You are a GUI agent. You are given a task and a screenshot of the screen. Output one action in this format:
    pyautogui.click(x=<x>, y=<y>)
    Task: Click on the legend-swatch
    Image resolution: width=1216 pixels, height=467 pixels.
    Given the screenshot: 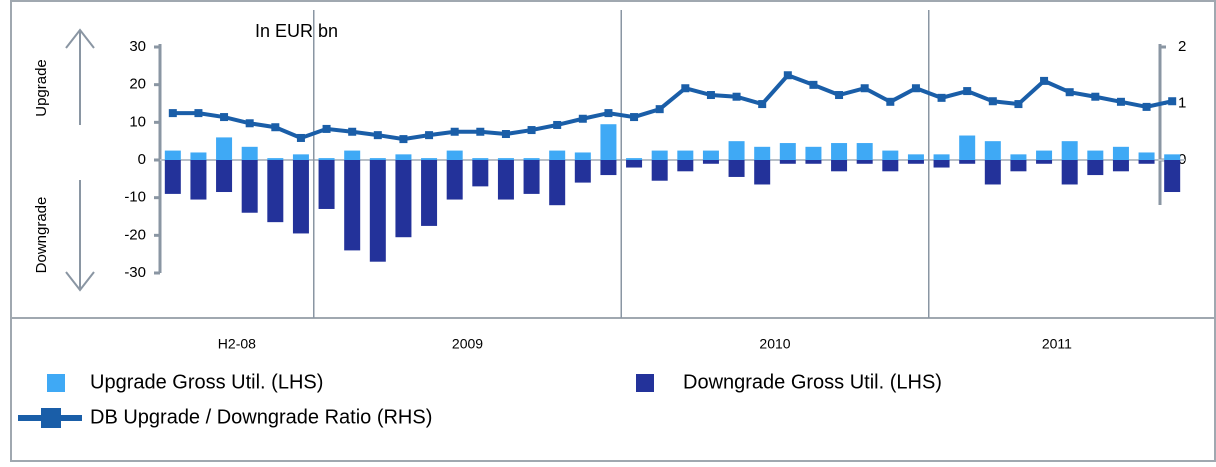 What is the action you would take?
    pyautogui.click(x=51, y=418)
    